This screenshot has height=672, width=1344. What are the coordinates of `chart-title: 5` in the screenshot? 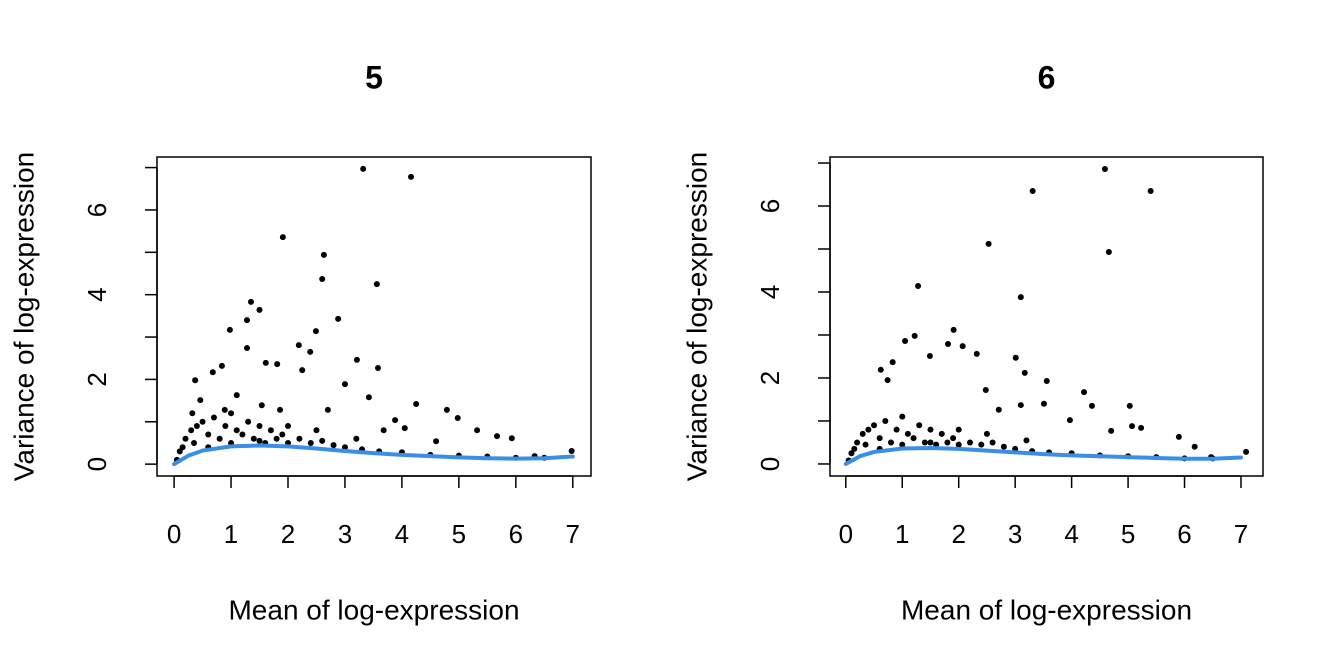 It's located at (374, 77).